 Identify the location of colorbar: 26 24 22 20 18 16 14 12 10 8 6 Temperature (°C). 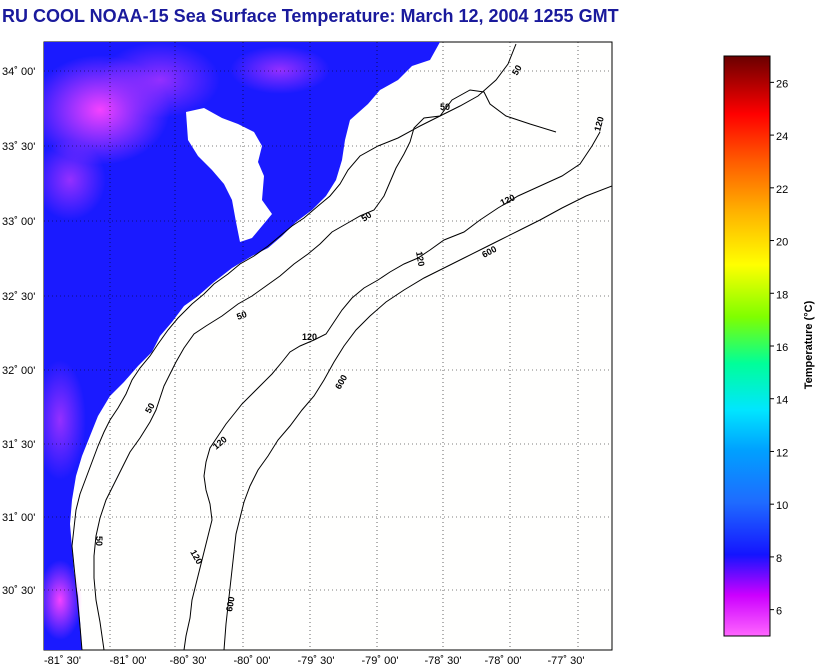
(769, 346).